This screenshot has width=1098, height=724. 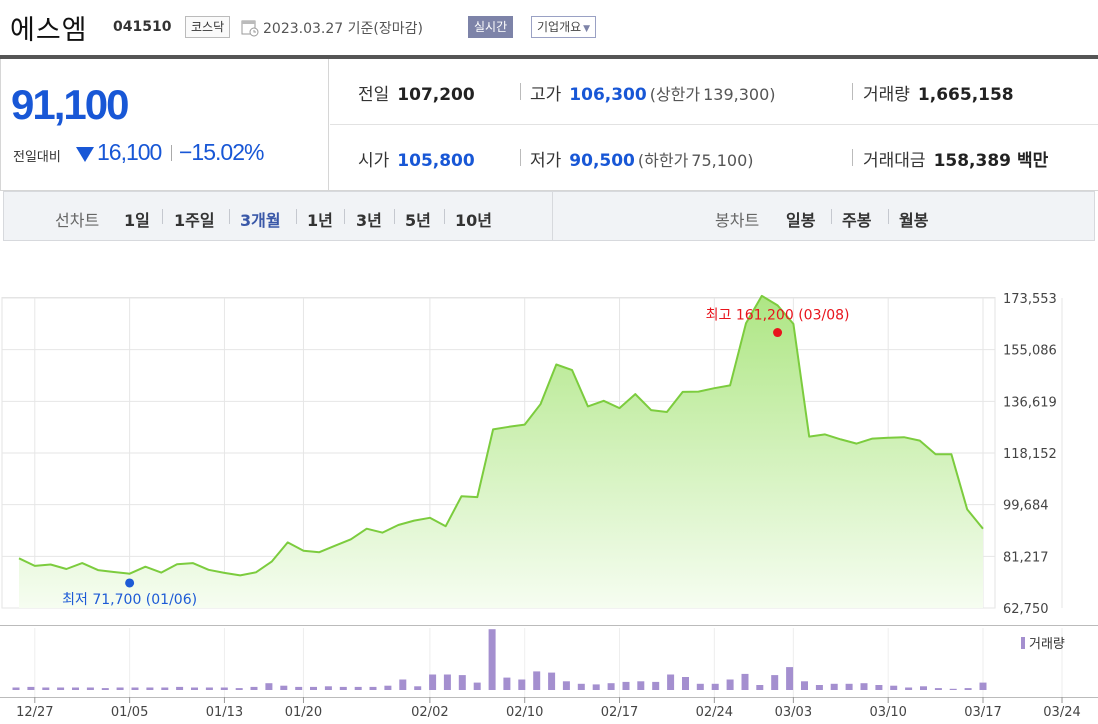 What do you see at coordinates (1047, 644) in the screenshot?
I see `volume-legend-label: 거래량` at bounding box center [1047, 644].